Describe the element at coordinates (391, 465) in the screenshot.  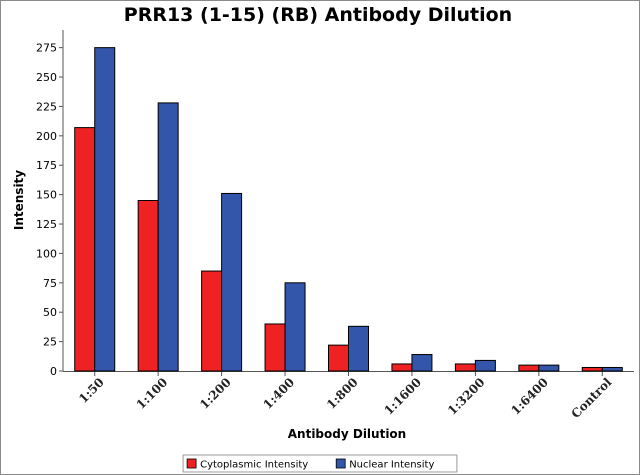
I see `legend-label: Nuclear Intensity` at that location.